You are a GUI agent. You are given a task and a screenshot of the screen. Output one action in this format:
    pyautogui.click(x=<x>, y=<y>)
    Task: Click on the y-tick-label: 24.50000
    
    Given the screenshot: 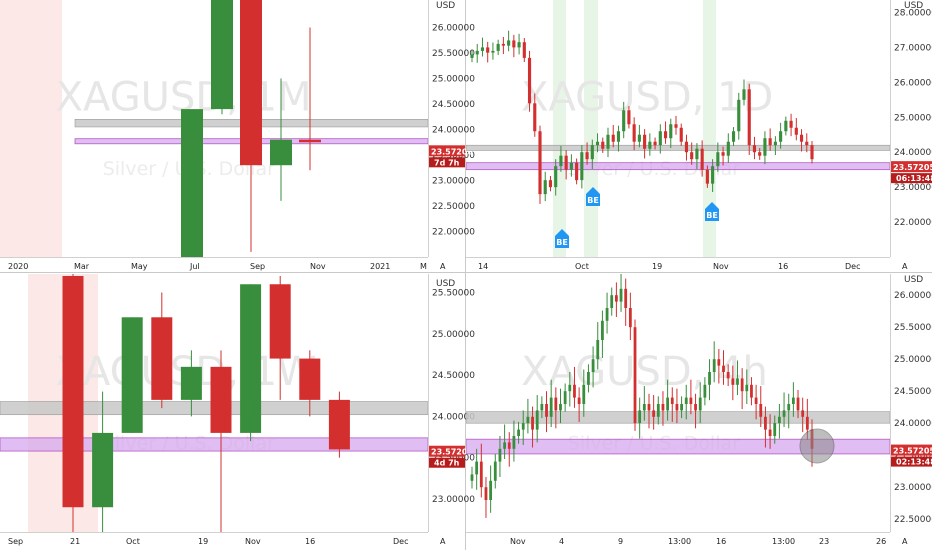 What is the action you would take?
    pyautogui.click(x=453, y=376)
    